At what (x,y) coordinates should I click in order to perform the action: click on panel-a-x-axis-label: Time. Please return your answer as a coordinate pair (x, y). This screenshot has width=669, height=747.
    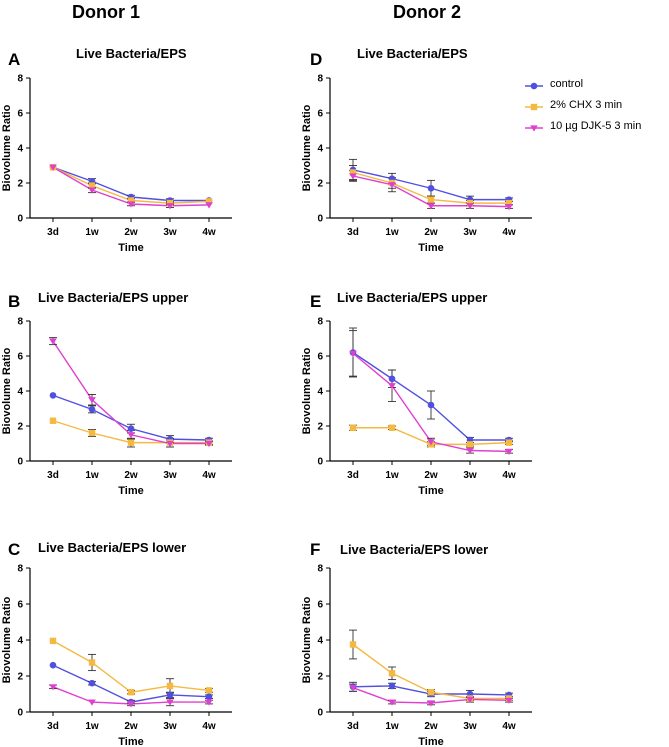
    Looking at the image, I should click on (130, 248).